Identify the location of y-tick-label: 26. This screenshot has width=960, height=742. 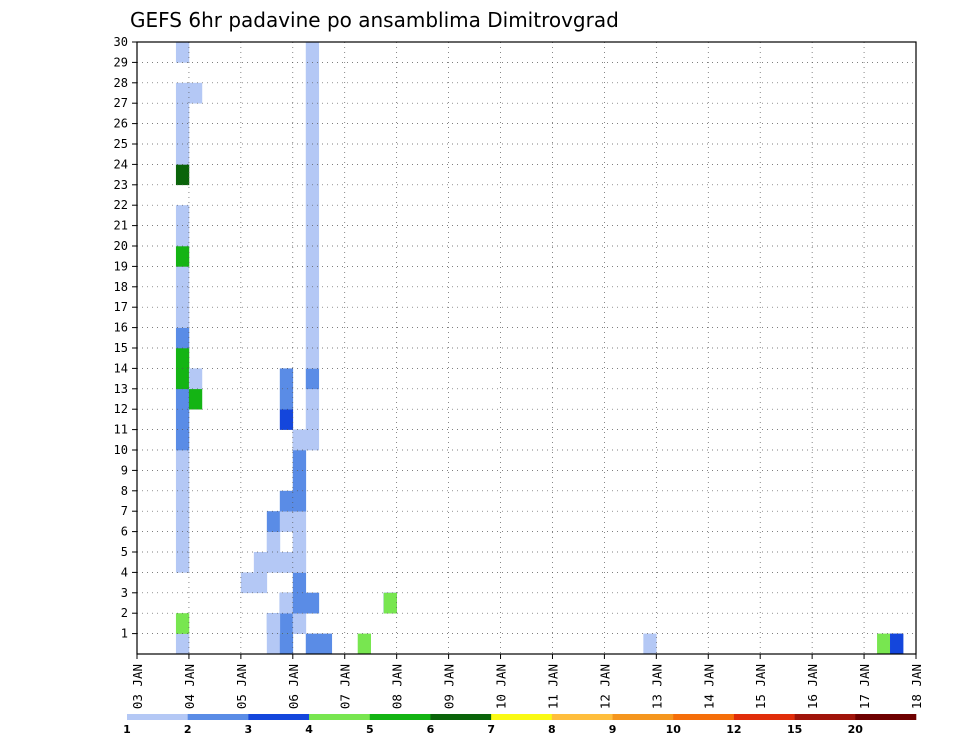
(121, 124).